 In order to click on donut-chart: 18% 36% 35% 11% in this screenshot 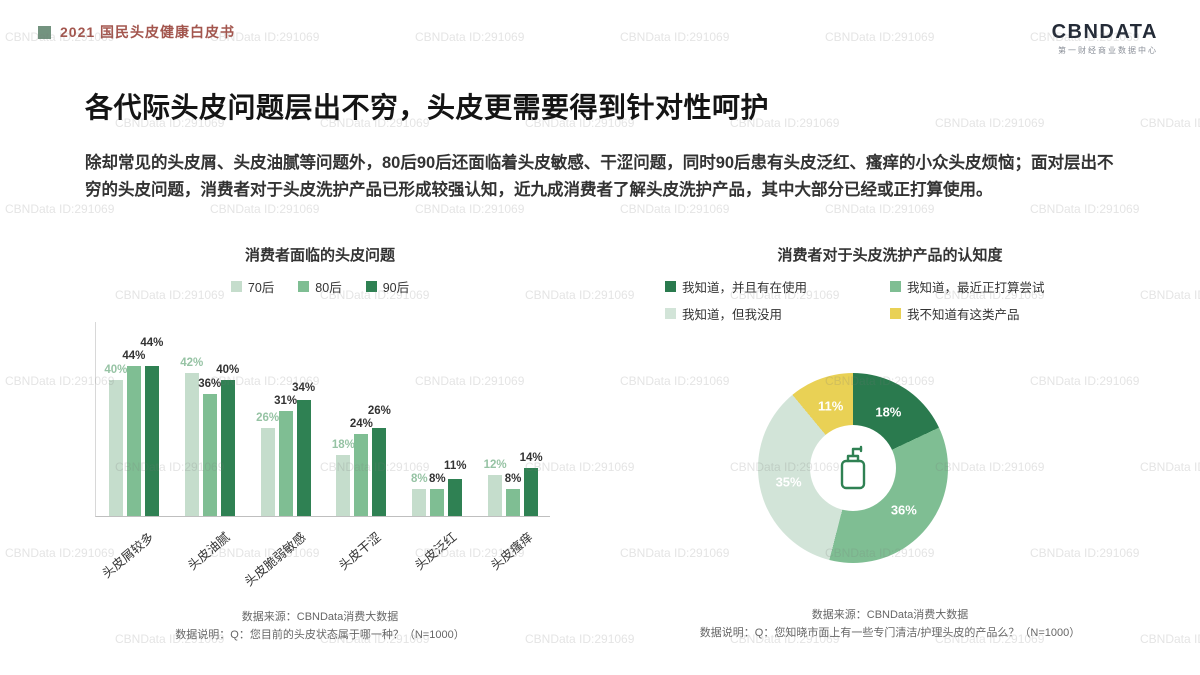, I will do `click(853, 468)`.